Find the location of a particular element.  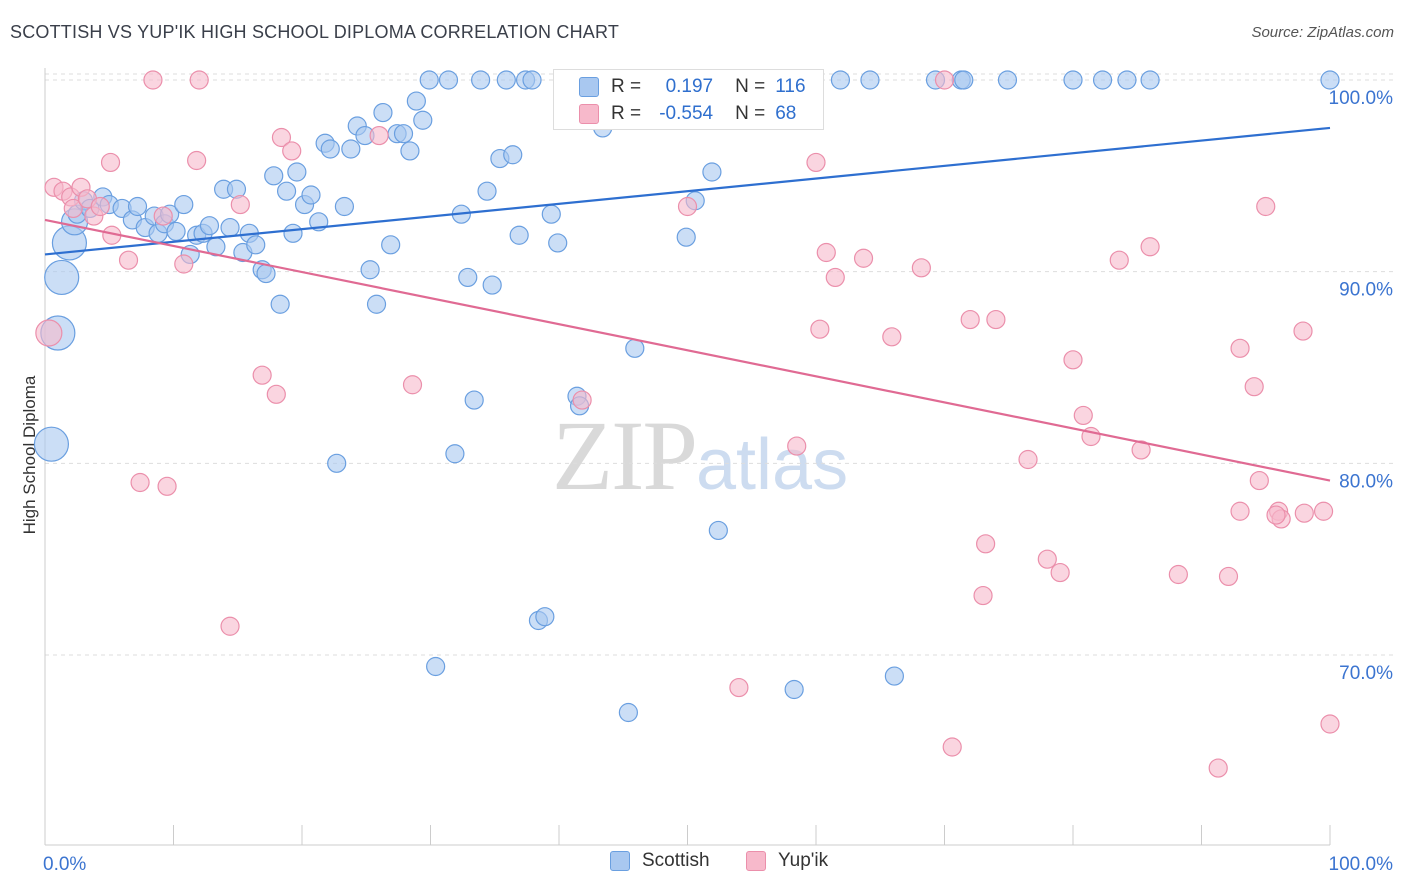

stats-n-value: 116 is located at coordinates (790, 86).